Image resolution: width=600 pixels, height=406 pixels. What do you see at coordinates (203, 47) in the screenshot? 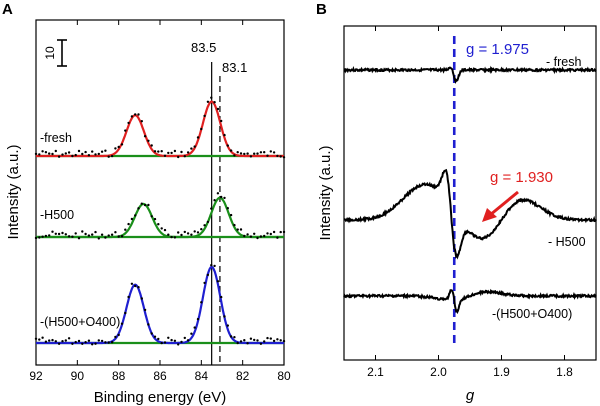
I see `panel-a-ref-label-83.5: 83.5` at bounding box center [203, 47].